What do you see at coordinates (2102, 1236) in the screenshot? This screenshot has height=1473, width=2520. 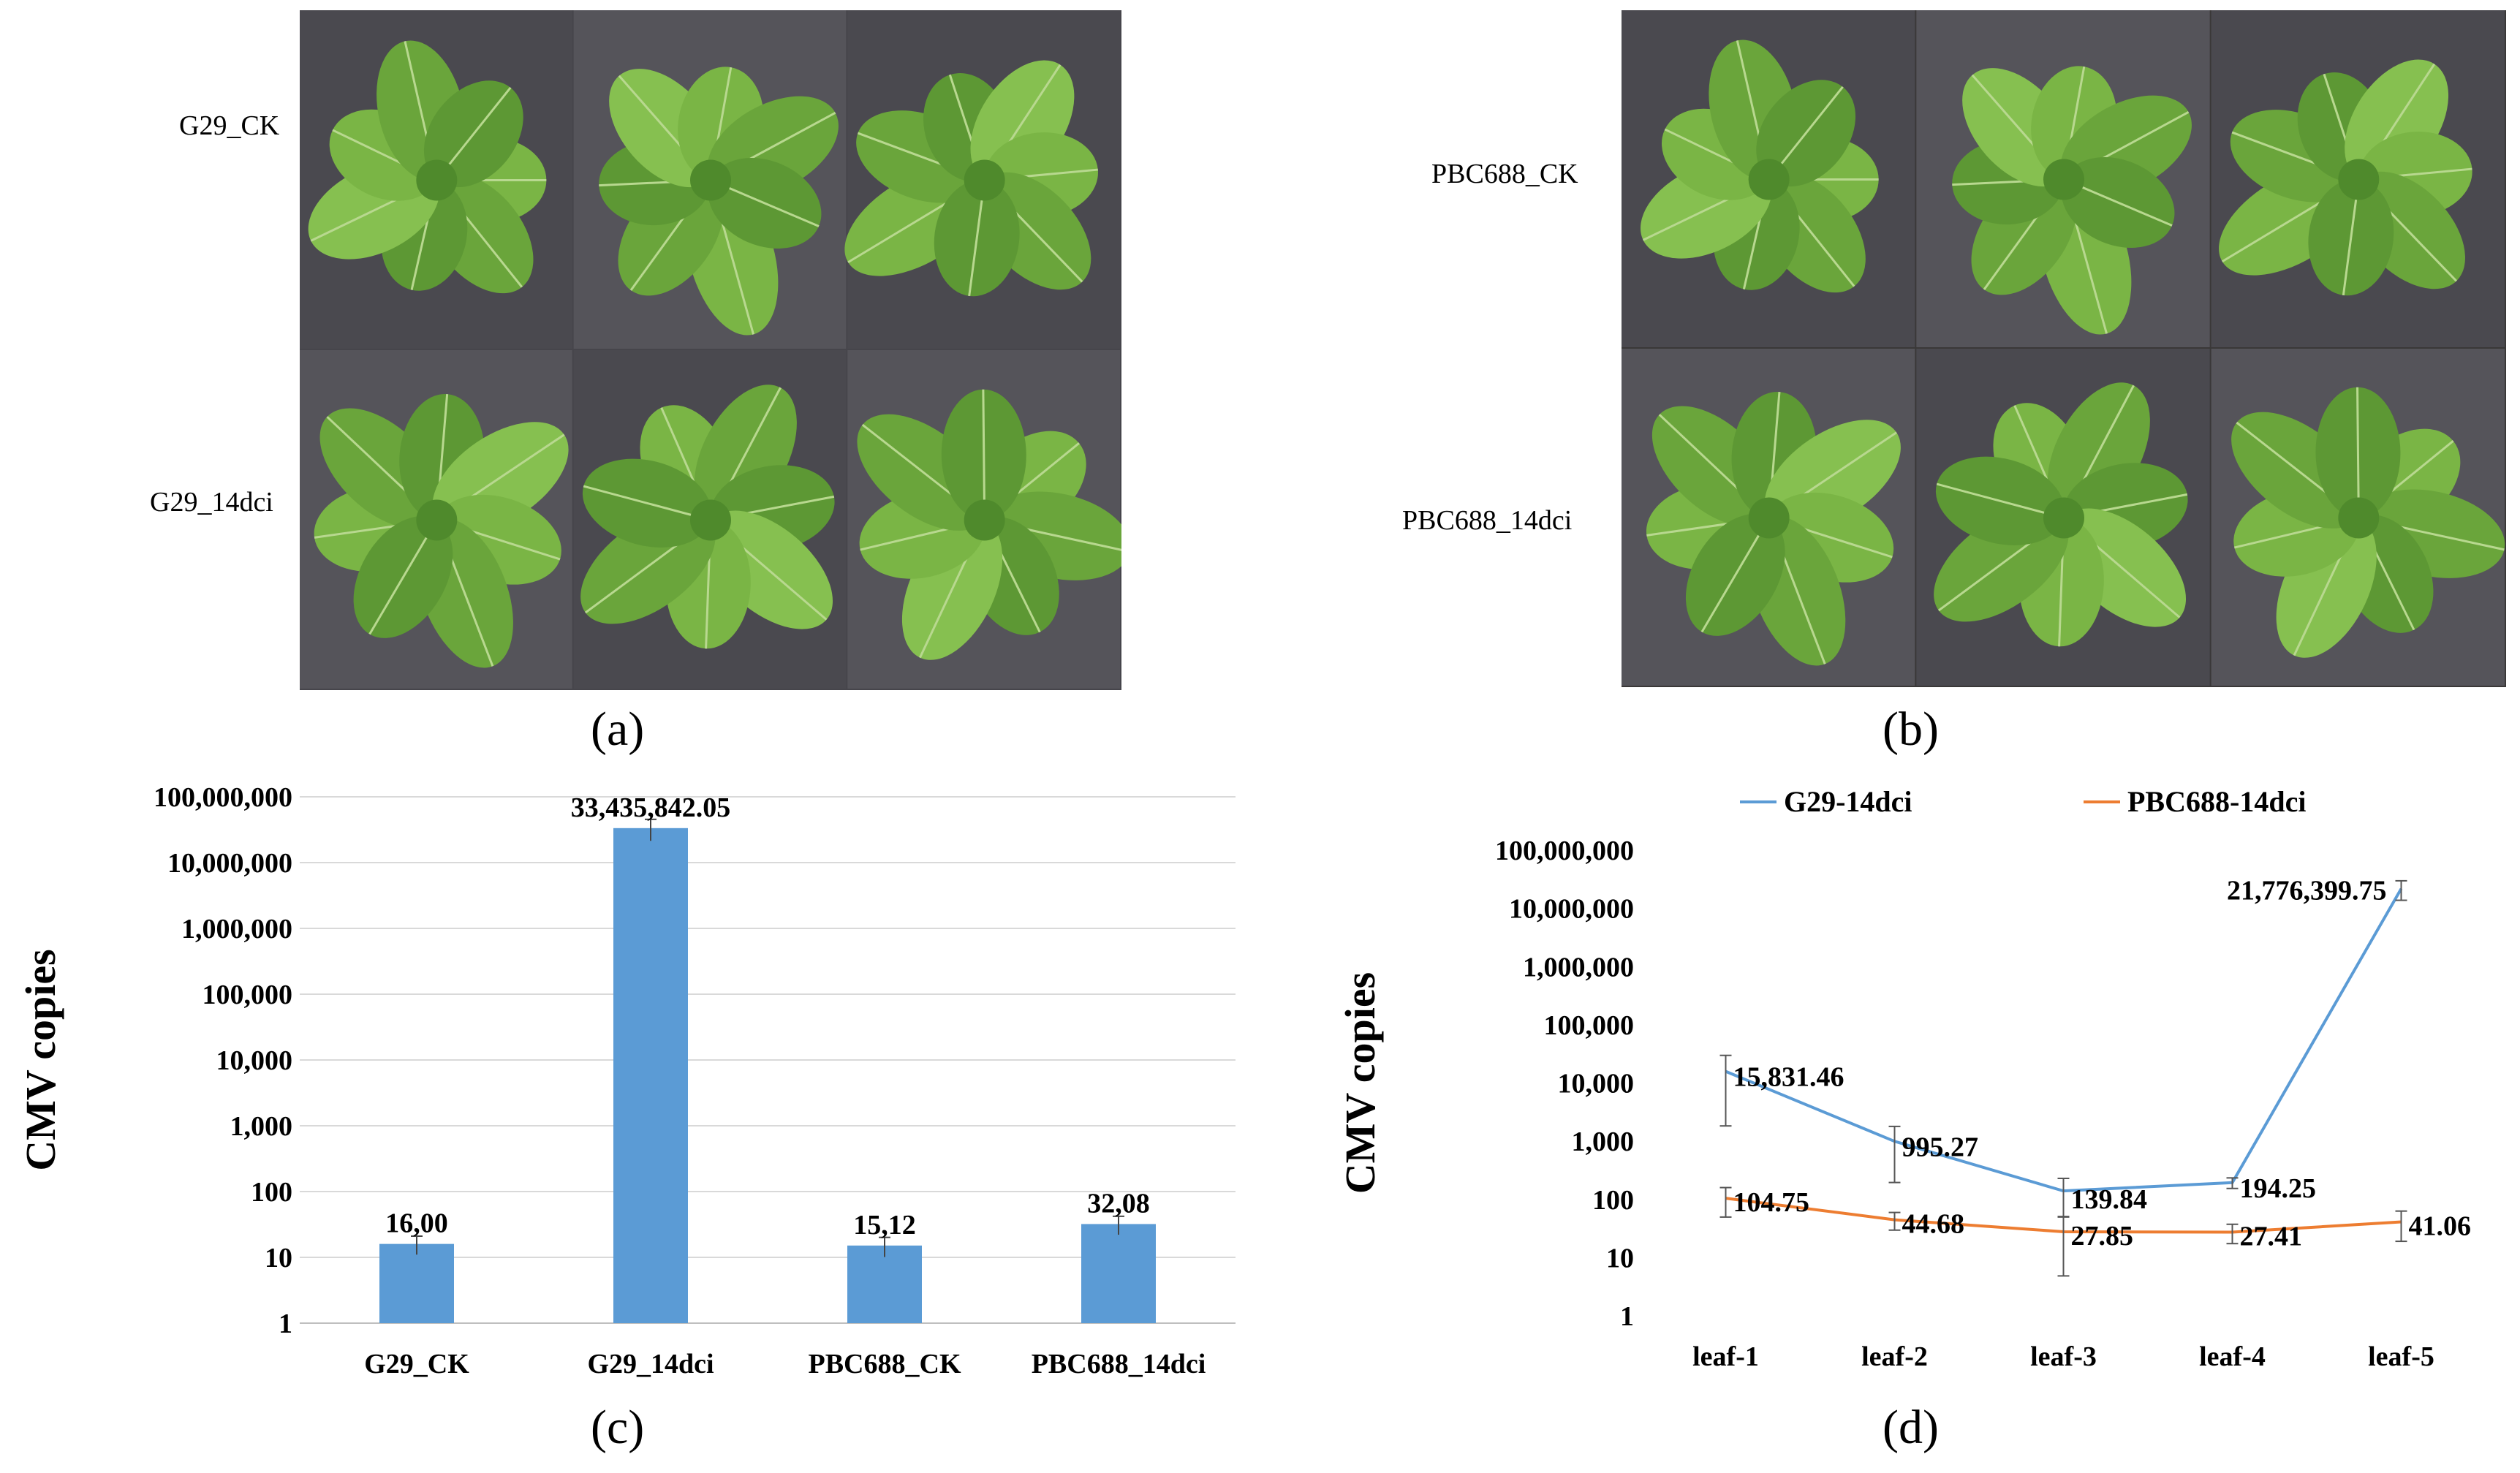 I see `data-label: 27.85` at bounding box center [2102, 1236].